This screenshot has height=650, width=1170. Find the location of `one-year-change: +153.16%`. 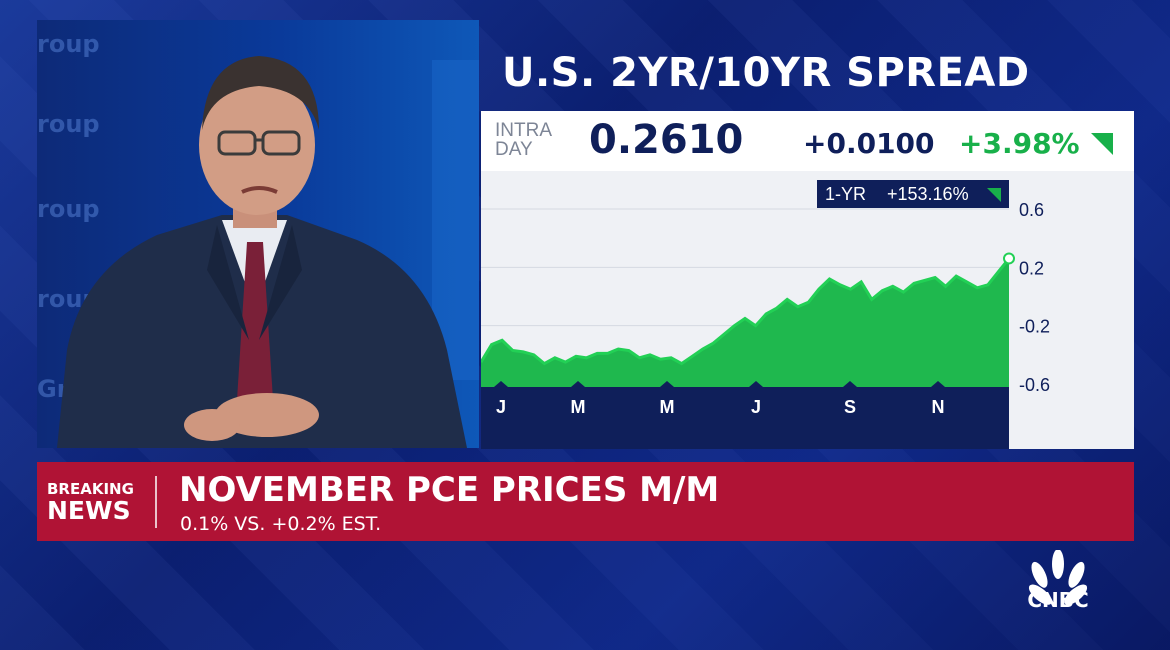

one-year-change: +153.16% is located at coordinates (928, 194).